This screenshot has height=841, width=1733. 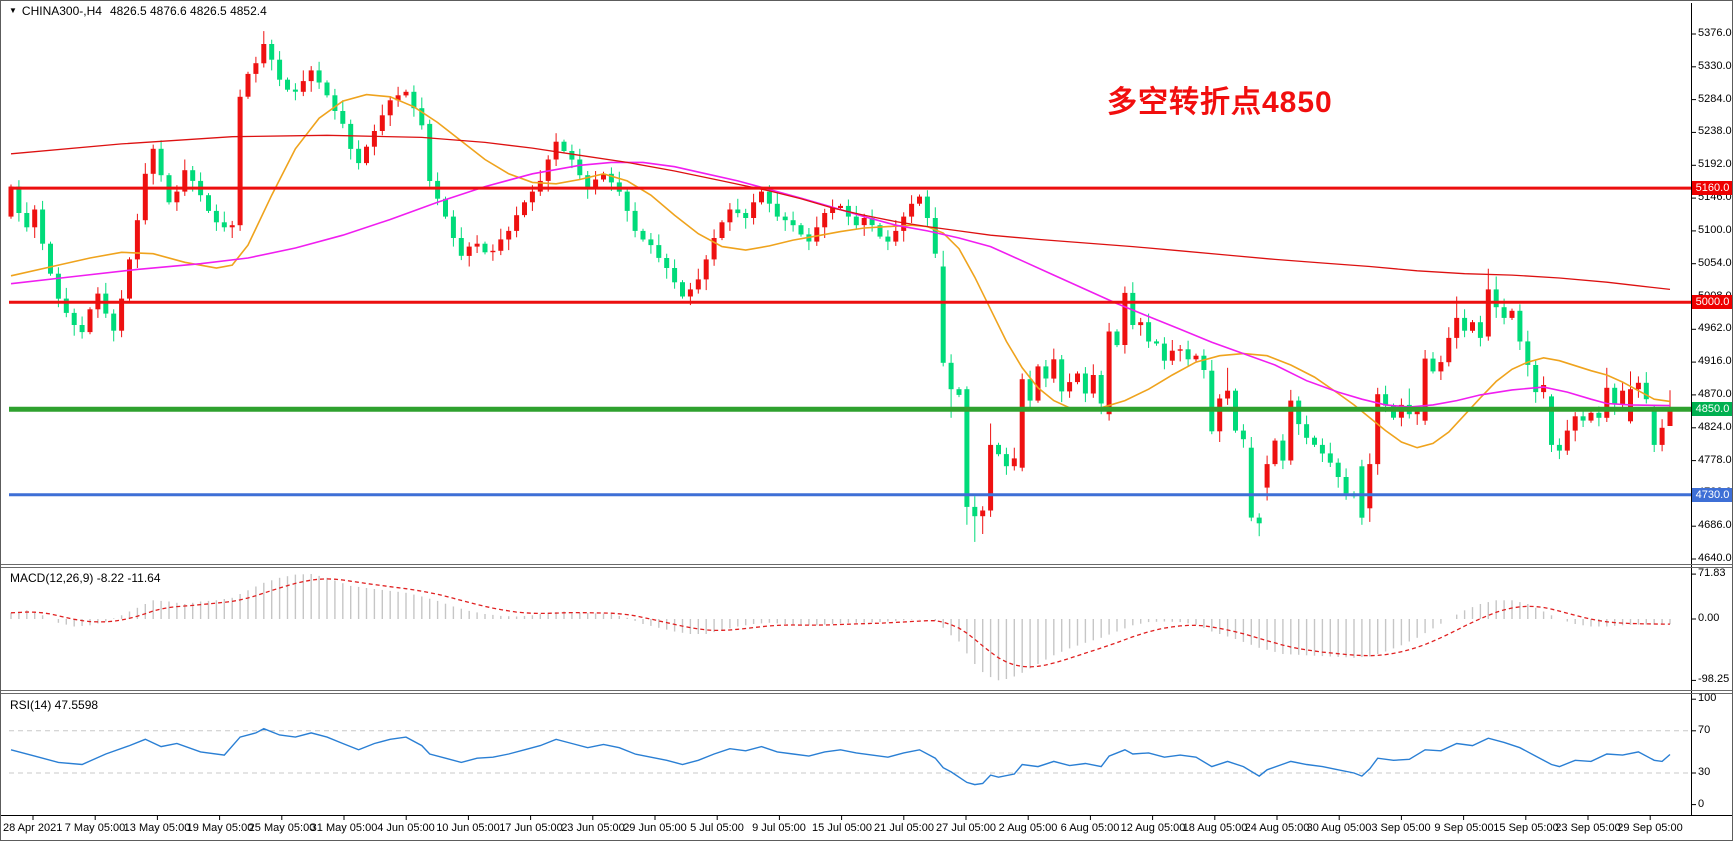 I want to click on rsi-layer, so click(x=850, y=756).